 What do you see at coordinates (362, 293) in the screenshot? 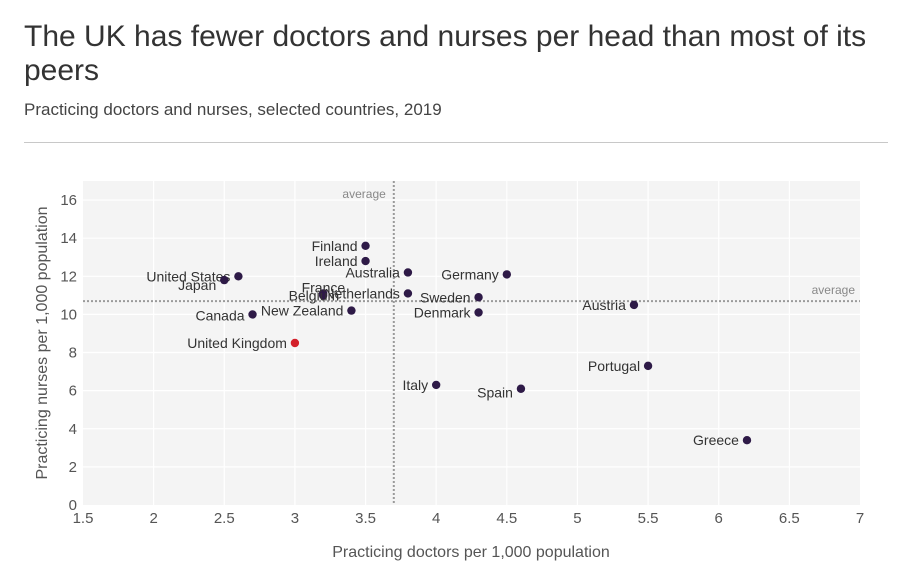
I see `point-label: Netherlands` at bounding box center [362, 293].